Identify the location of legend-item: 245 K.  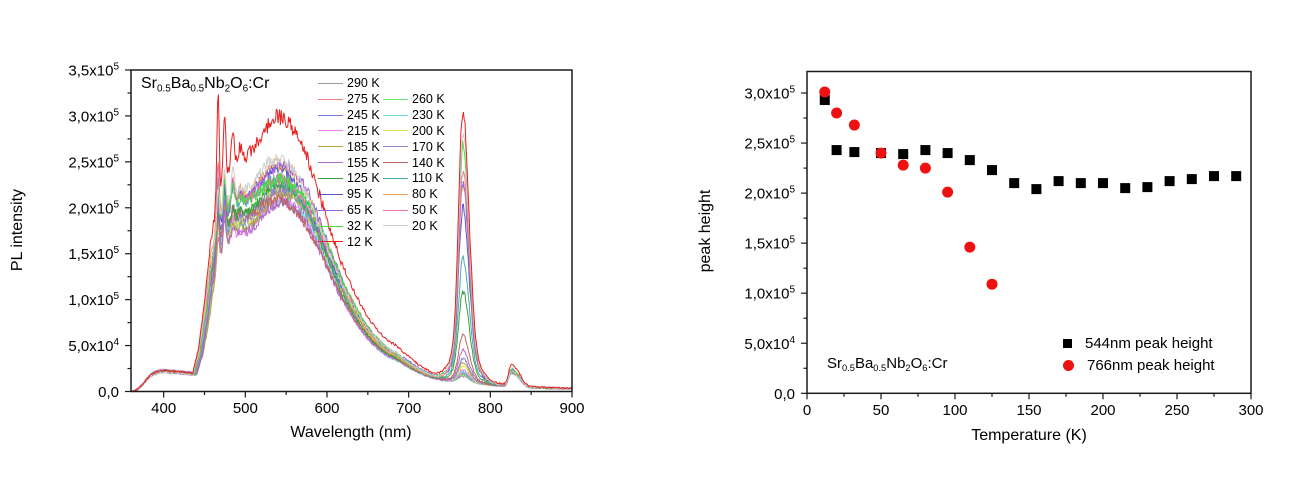
(349, 115).